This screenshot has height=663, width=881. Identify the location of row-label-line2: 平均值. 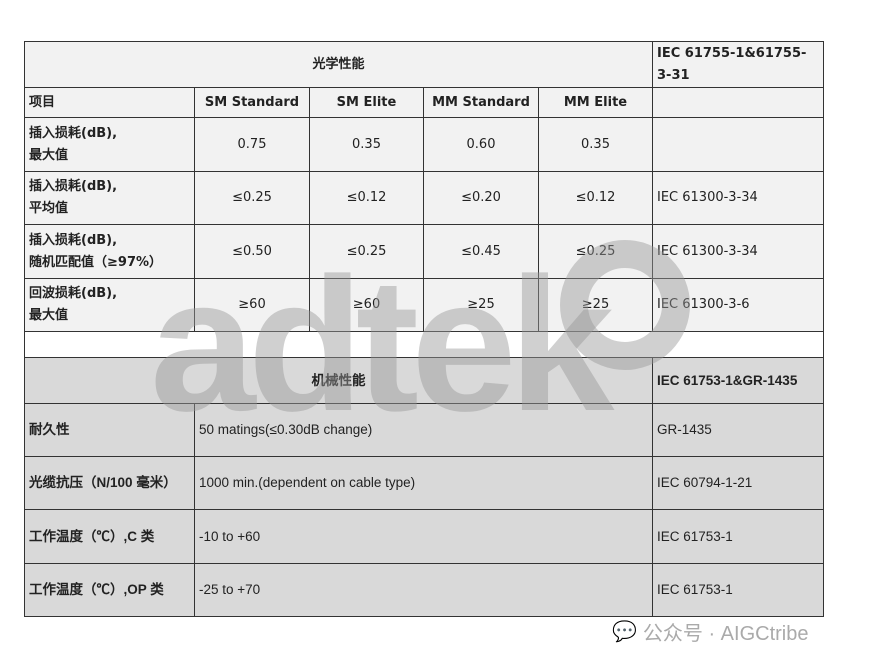
(49, 208).